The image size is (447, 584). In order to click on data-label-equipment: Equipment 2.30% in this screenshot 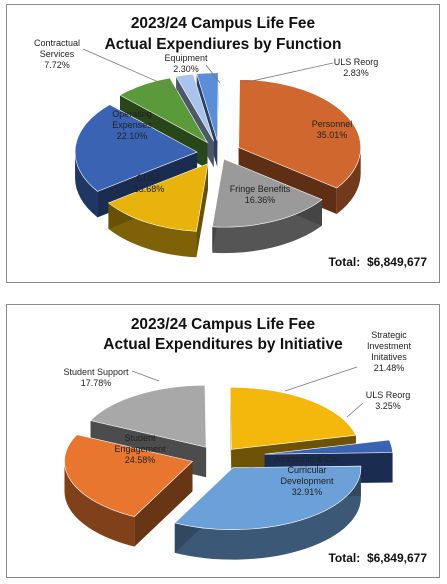, I will do `click(186, 63)`.